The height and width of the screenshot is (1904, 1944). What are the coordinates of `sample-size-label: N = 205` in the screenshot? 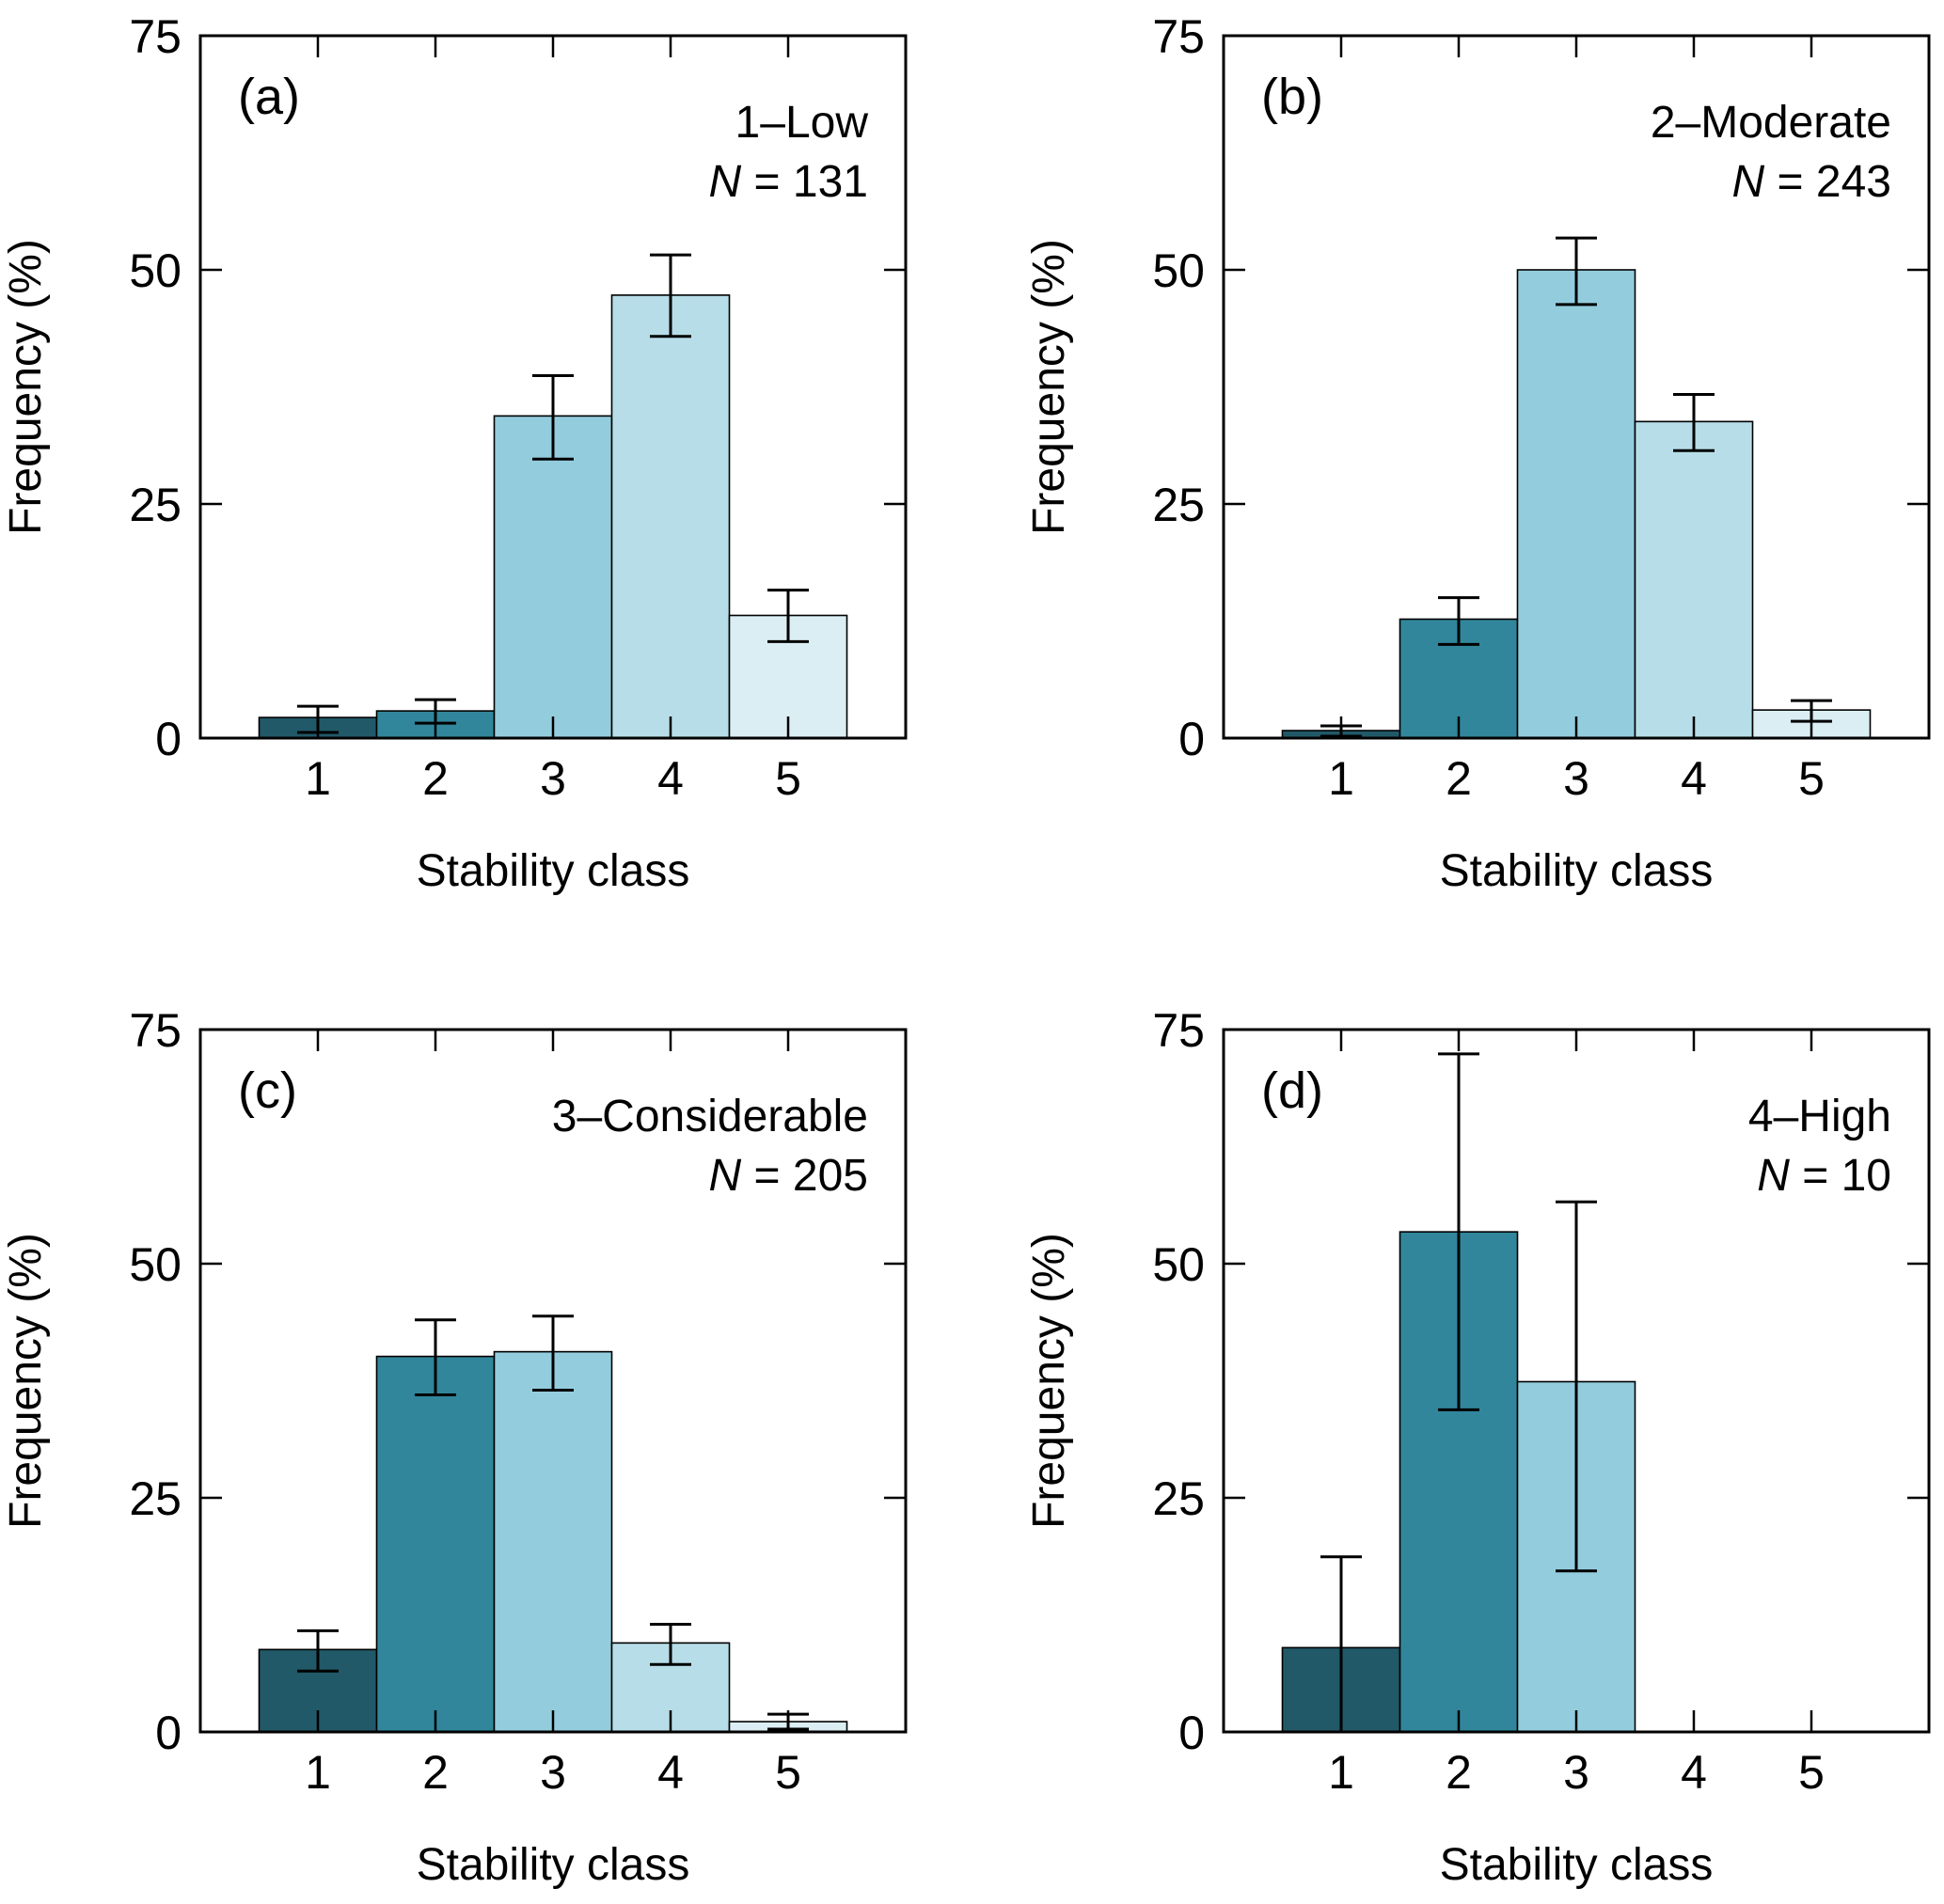 It's located at (788, 1176).